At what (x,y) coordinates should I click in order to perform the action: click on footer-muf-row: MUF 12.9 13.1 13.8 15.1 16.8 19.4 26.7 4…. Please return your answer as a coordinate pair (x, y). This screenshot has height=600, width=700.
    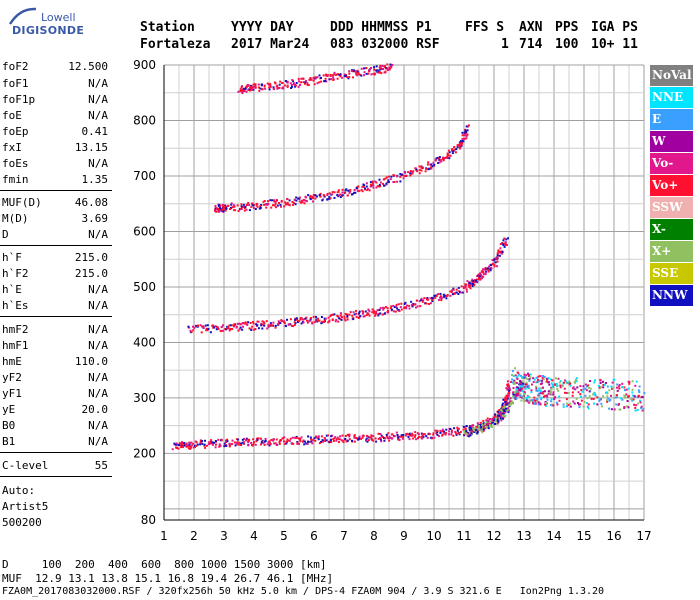
    Looking at the image, I should click on (168, 578).